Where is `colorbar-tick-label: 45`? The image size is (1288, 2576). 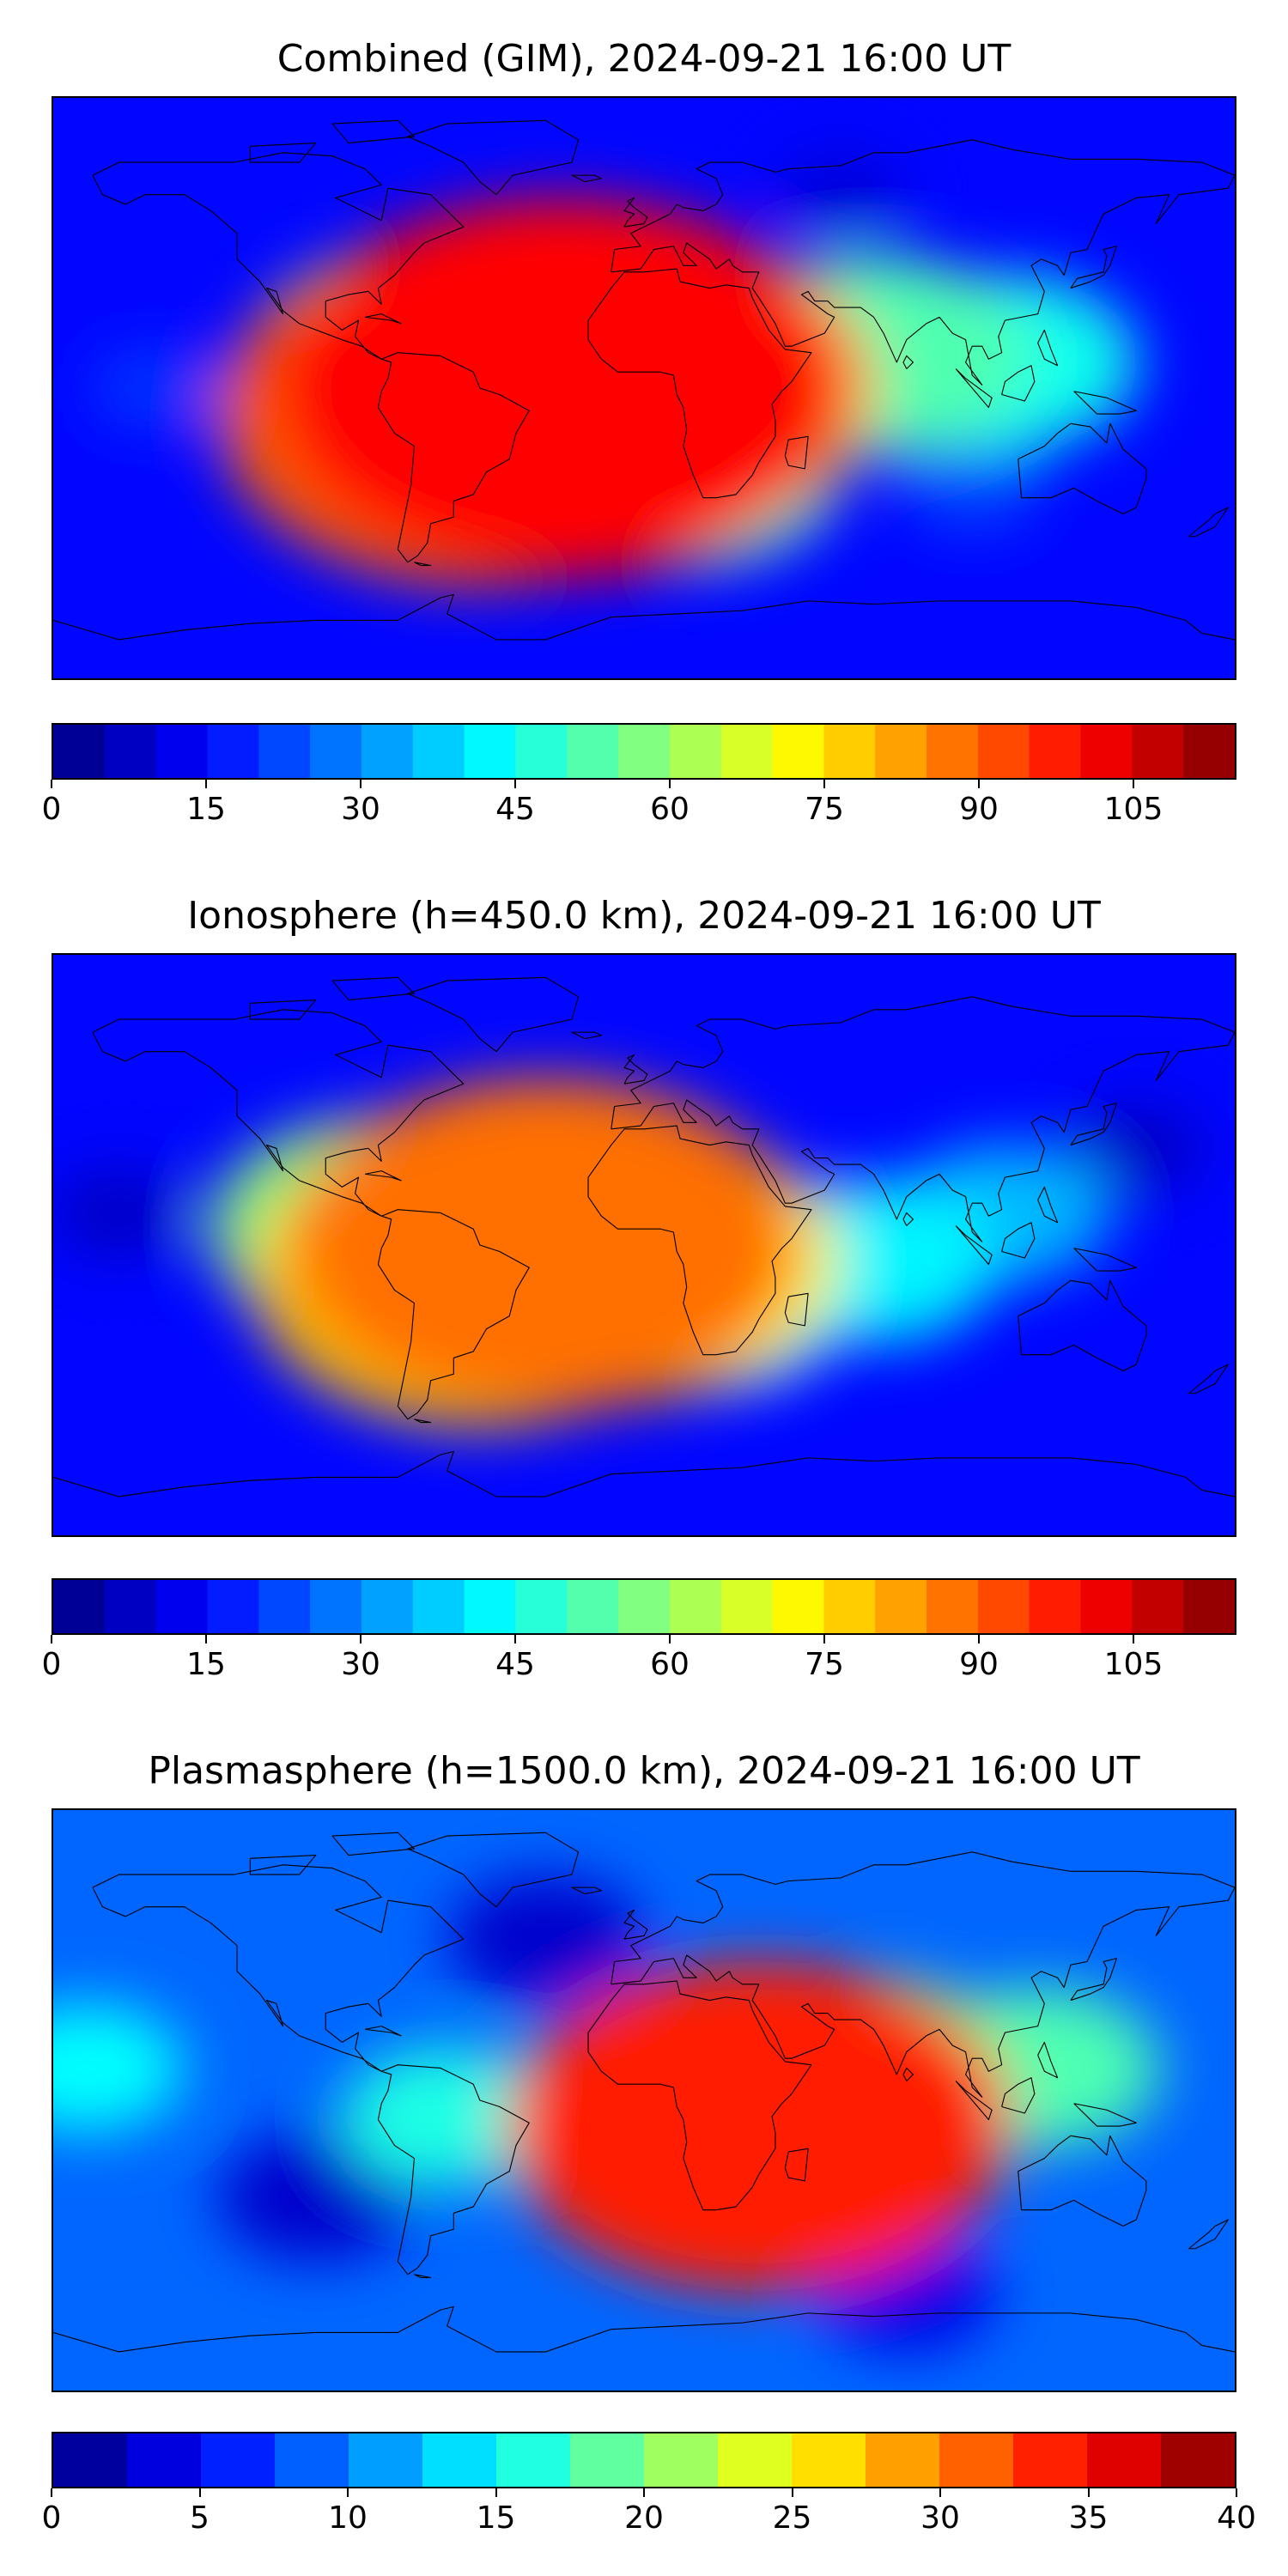 colorbar-tick-label: 45 is located at coordinates (515, 810).